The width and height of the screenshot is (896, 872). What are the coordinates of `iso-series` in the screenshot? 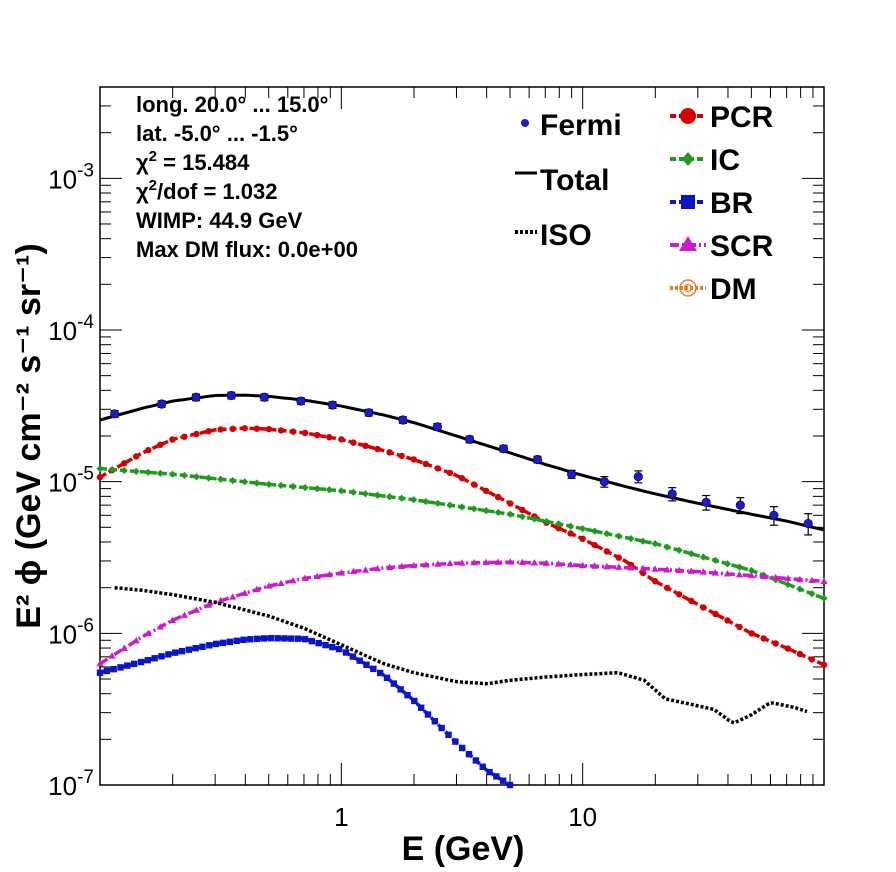 It's located at (461, 655).